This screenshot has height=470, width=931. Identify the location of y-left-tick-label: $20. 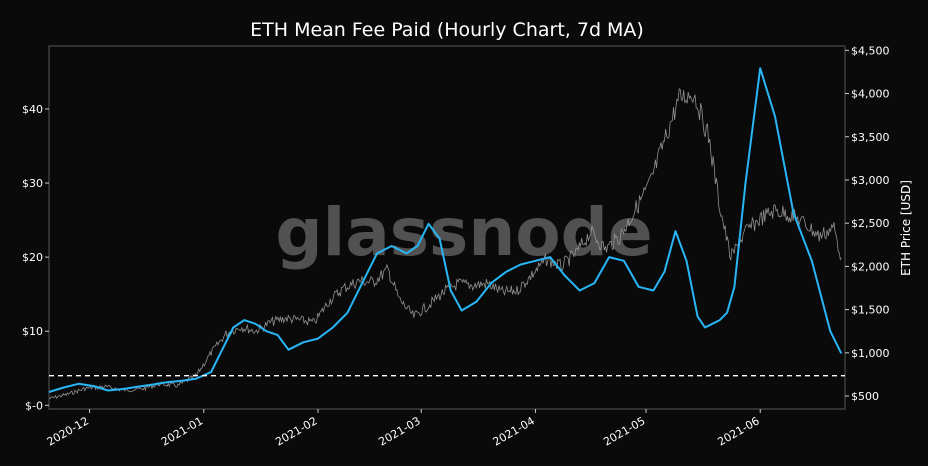
(32, 257).